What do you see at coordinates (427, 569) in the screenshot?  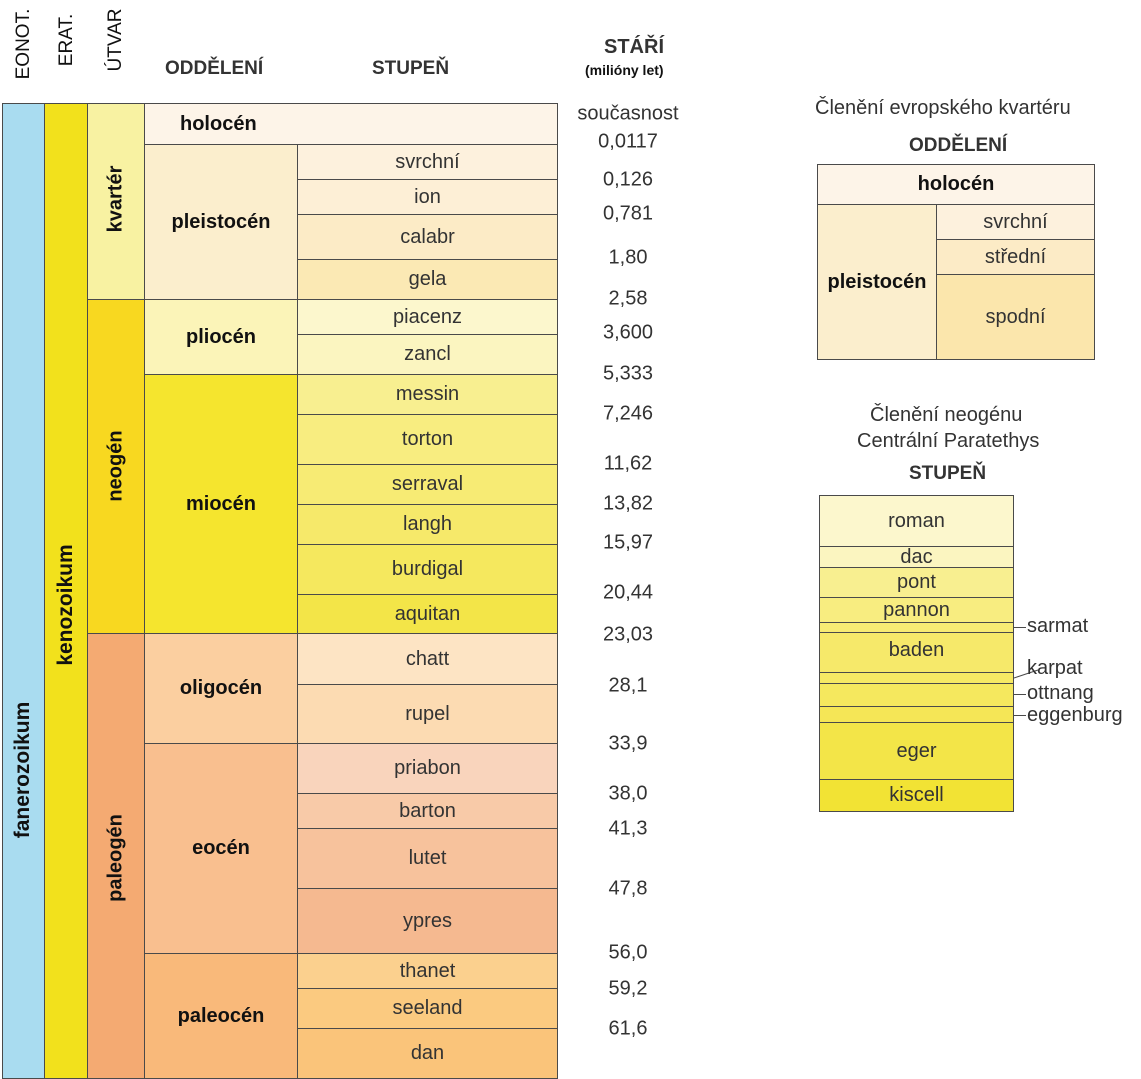 I see `stage-burdigal: burdigal` at bounding box center [427, 569].